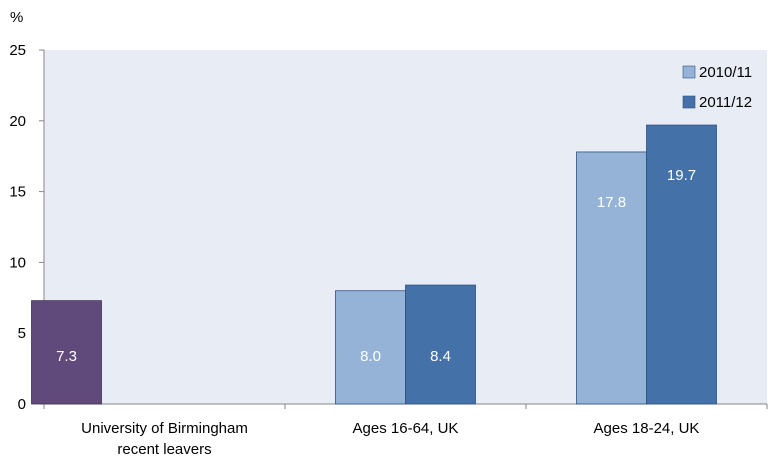 The height and width of the screenshot is (461, 768). Describe the element at coordinates (17, 50) in the screenshot. I see `y-tick-label: 25` at that location.